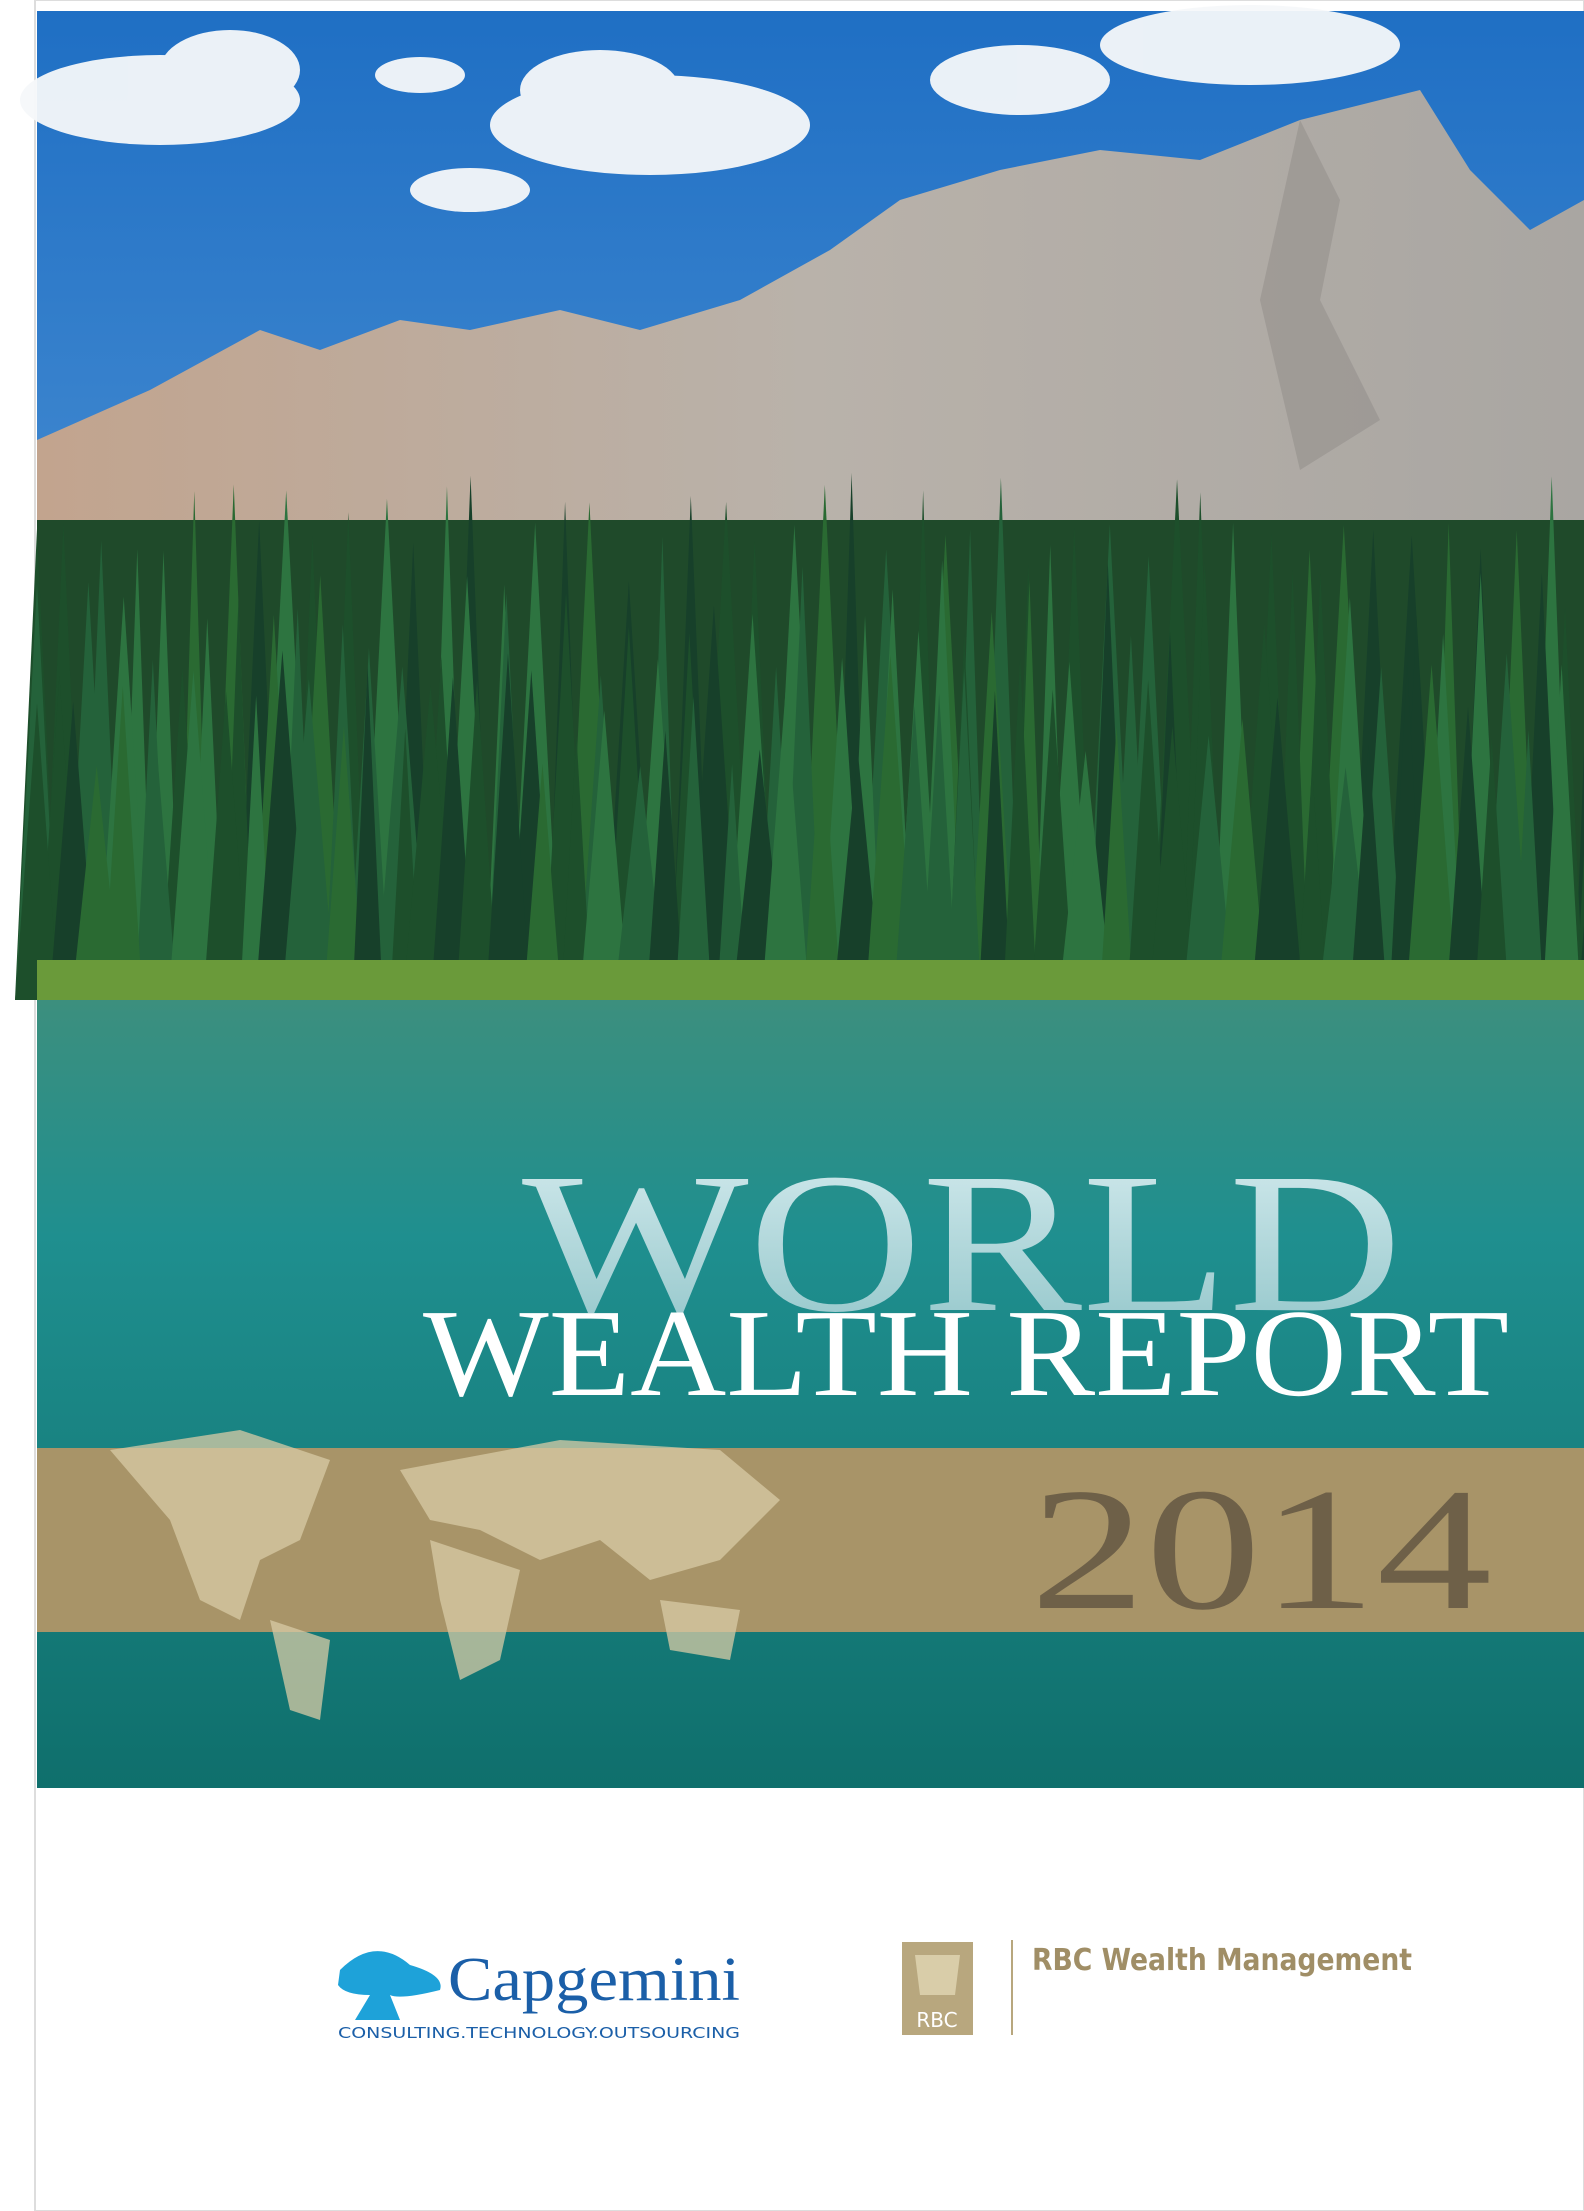  What do you see at coordinates (966, 1354) in the screenshot?
I see `title-line-2: WEALTH REPORT` at bounding box center [966, 1354].